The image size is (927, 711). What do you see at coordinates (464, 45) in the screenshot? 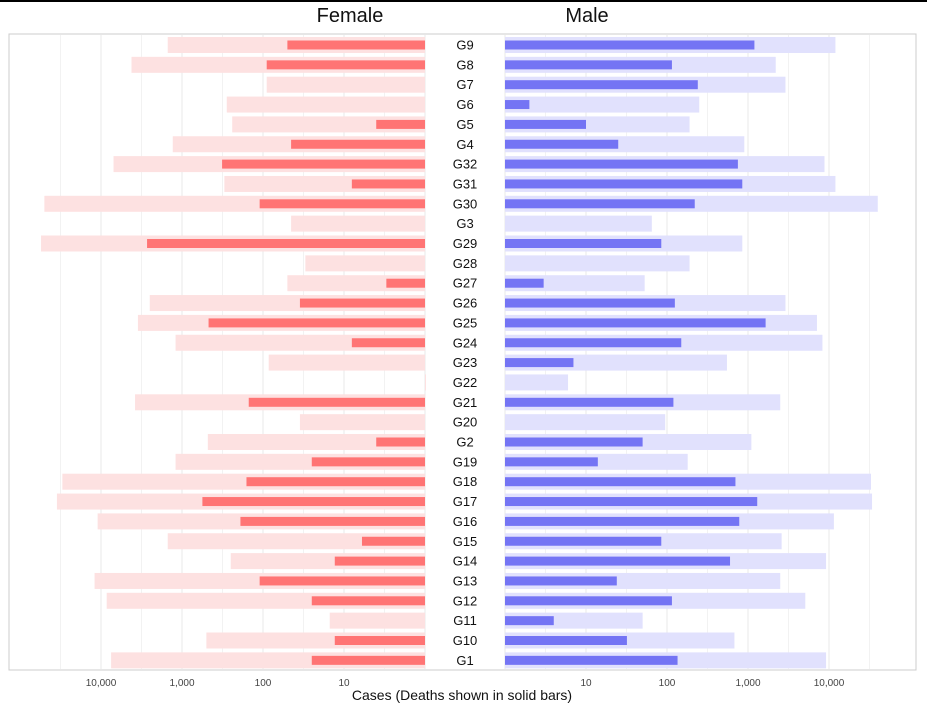
I see `category-label: G9` at bounding box center [464, 45].